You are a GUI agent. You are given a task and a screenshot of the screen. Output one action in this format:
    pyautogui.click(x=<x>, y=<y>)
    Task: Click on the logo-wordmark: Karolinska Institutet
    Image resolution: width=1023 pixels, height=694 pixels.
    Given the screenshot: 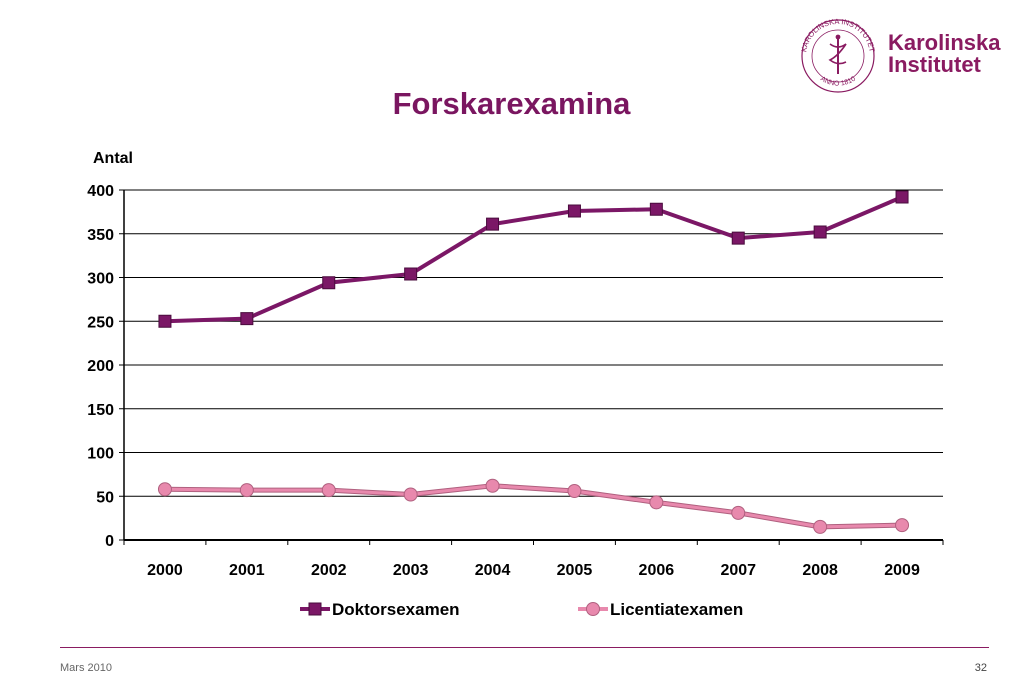 What is the action you would take?
    pyautogui.click(x=944, y=54)
    